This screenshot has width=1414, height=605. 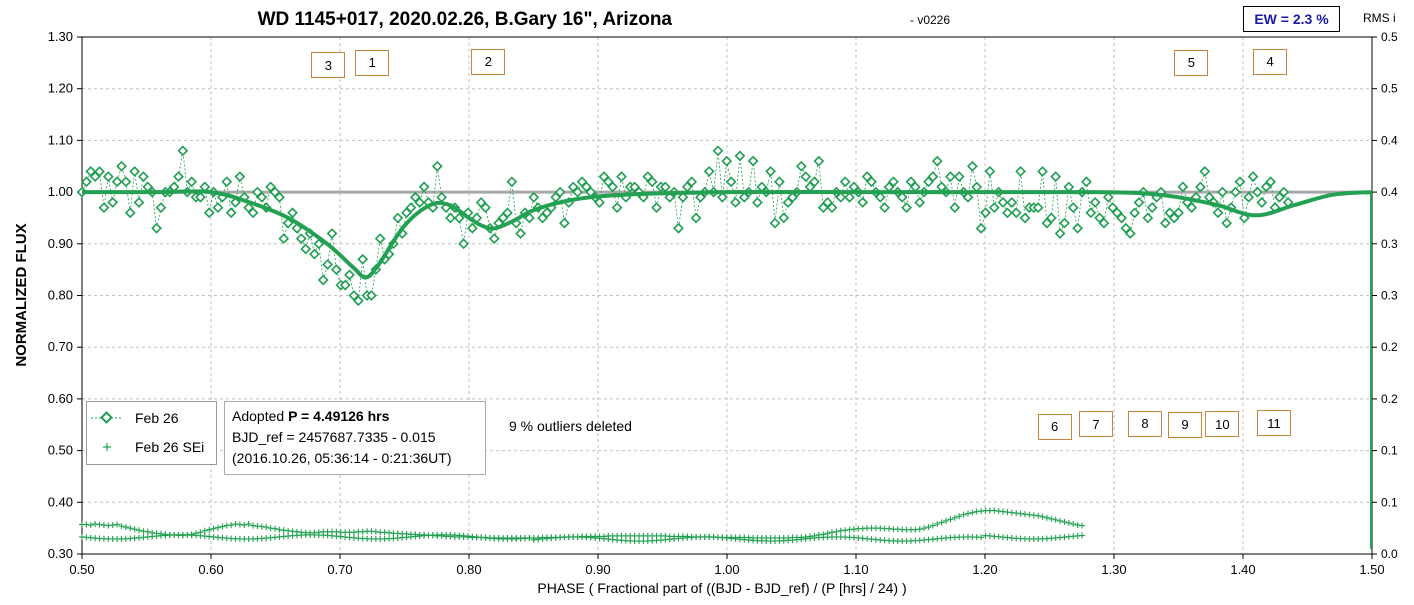 I want to click on x-tick-label: 0.70, so click(x=339, y=569).